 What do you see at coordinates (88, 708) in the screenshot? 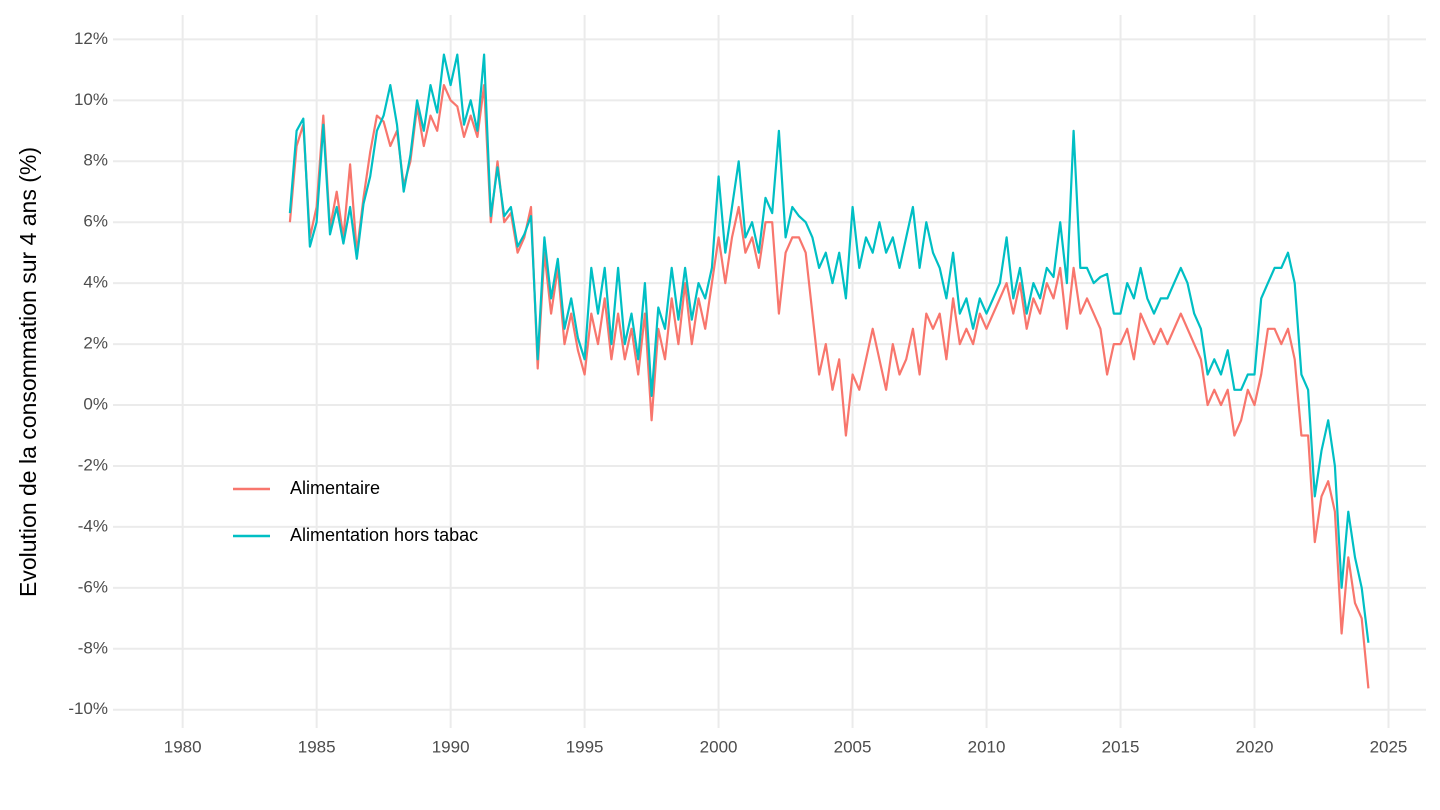
I see `y-tick-label: -10%` at bounding box center [88, 708].